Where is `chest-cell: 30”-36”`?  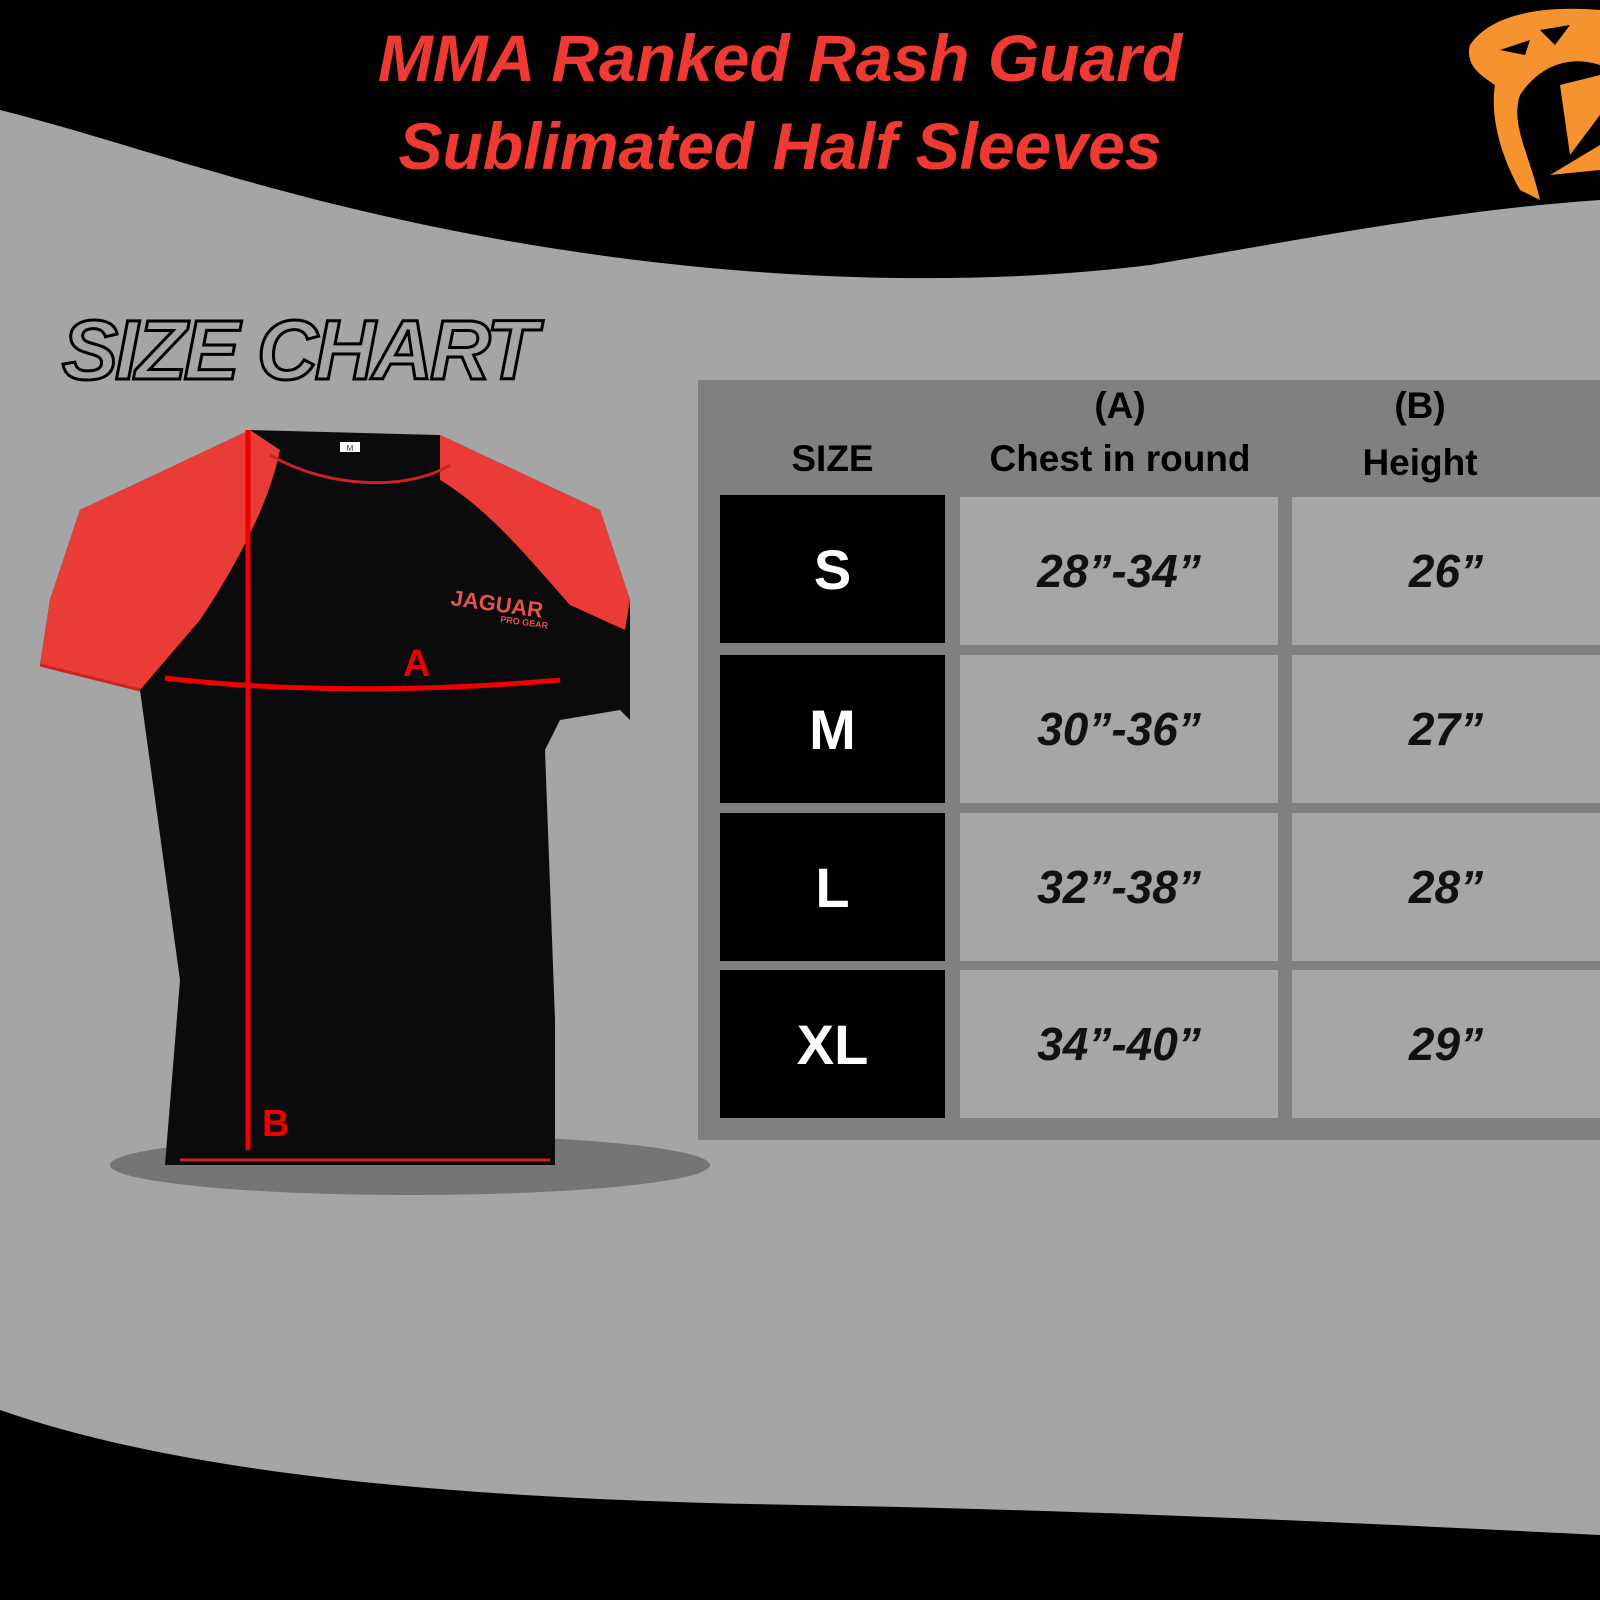
chest-cell: 30”-36” is located at coordinates (1119, 729).